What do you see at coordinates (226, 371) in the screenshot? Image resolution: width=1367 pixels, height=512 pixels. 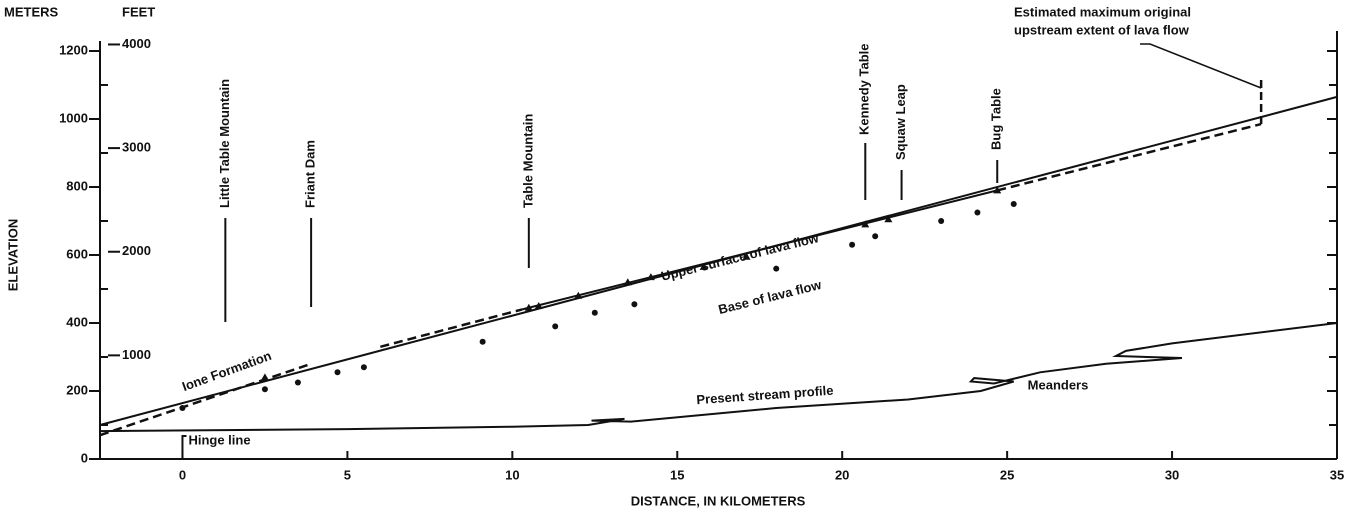 I see `annotation: Ione Formation` at bounding box center [226, 371].